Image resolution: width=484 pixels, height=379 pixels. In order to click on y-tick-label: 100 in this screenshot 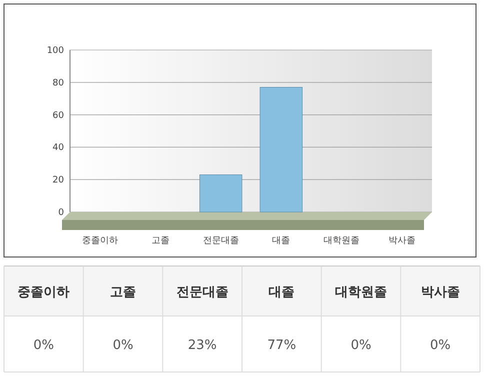, I will do `click(55, 51)`.